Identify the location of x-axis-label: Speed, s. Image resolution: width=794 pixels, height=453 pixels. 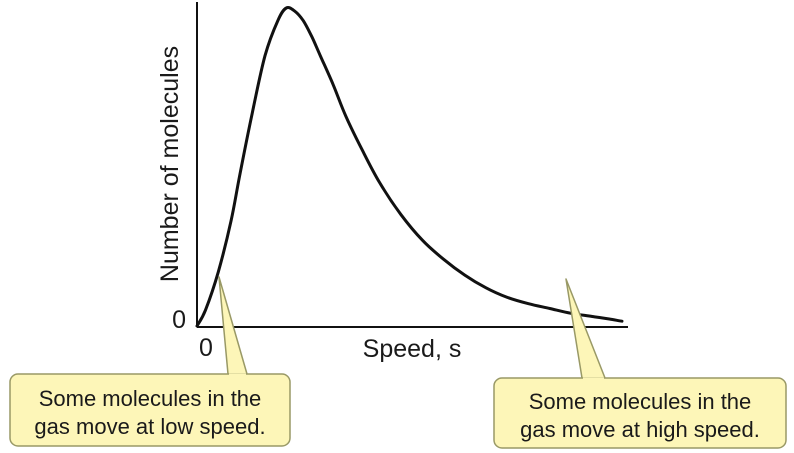
(412, 349).